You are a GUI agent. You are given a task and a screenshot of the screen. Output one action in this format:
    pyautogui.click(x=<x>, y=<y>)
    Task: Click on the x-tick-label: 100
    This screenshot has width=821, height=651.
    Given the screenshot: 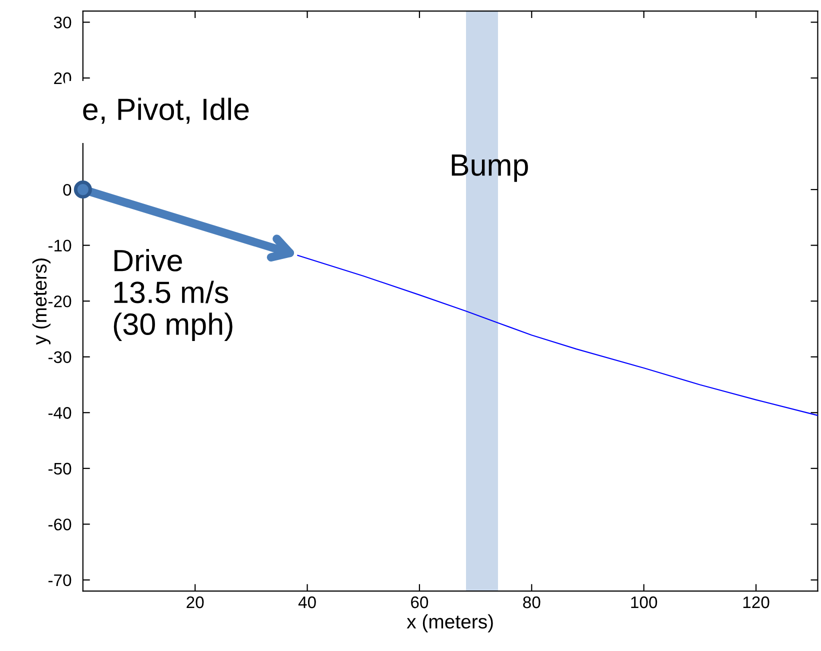 What is the action you would take?
    pyautogui.click(x=644, y=602)
    